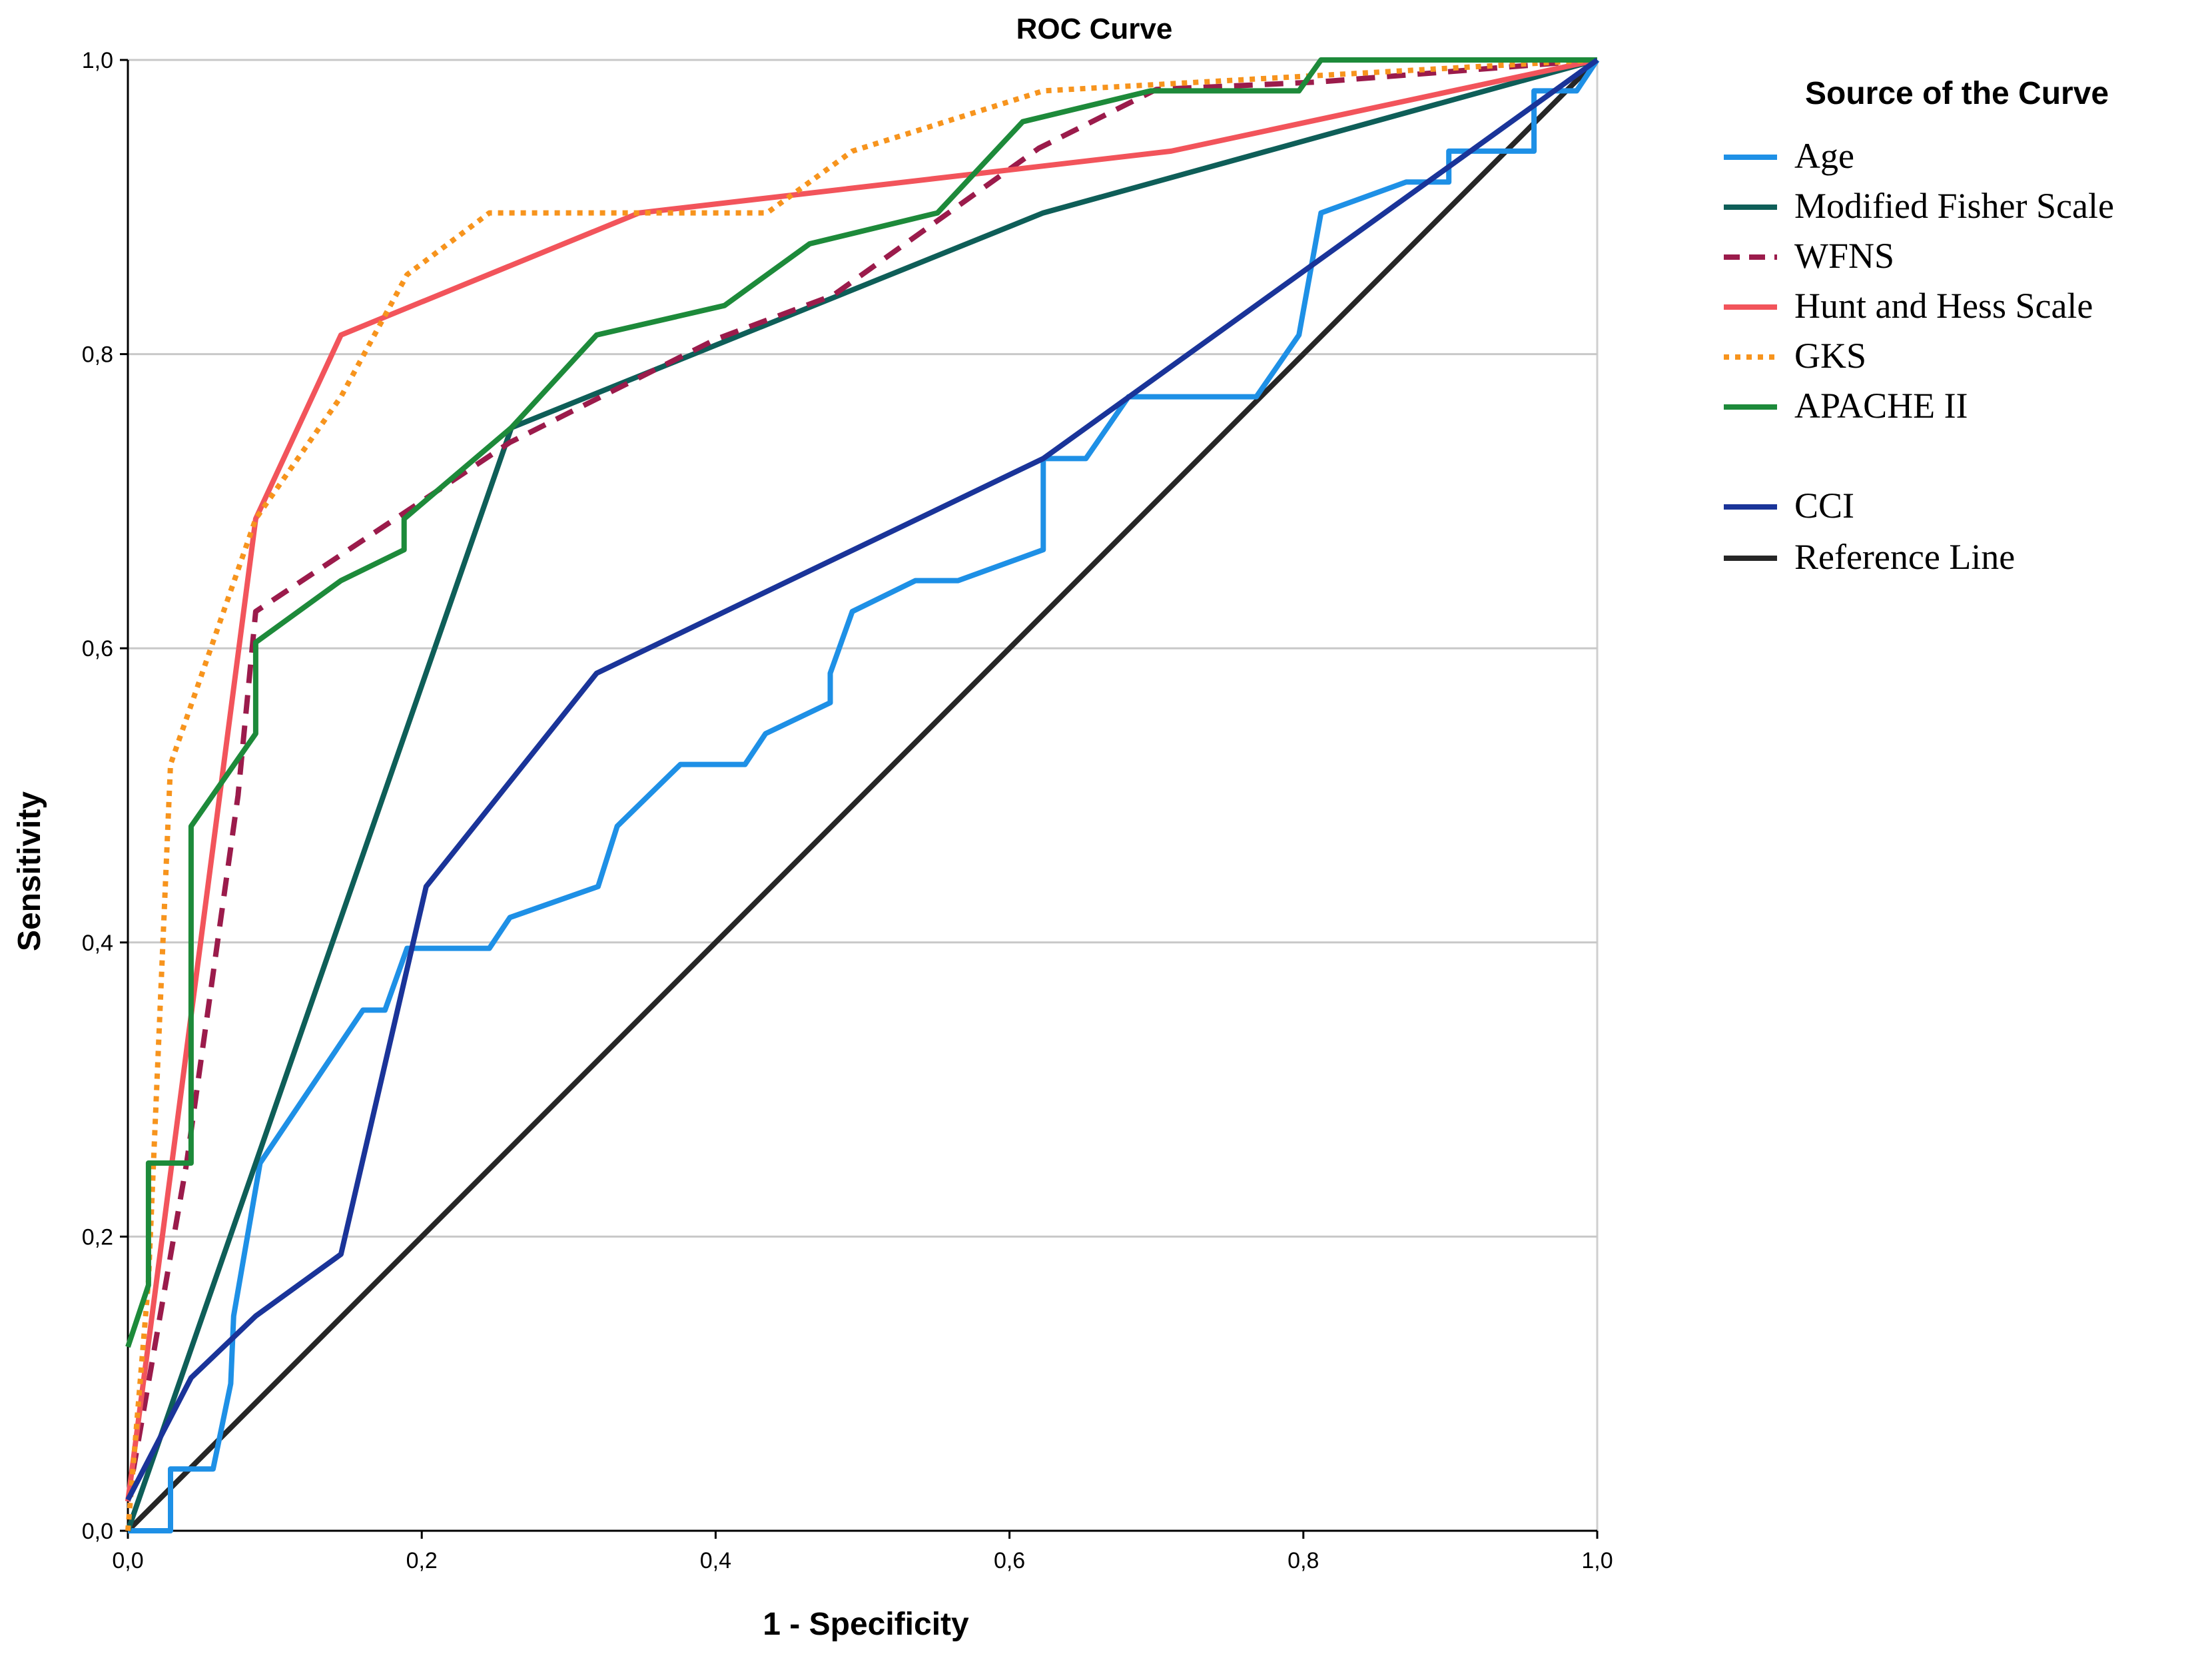 Image resolution: width=2212 pixels, height=1660 pixels. I want to click on legend-title: Source of the Curve, so click(1957, 94).